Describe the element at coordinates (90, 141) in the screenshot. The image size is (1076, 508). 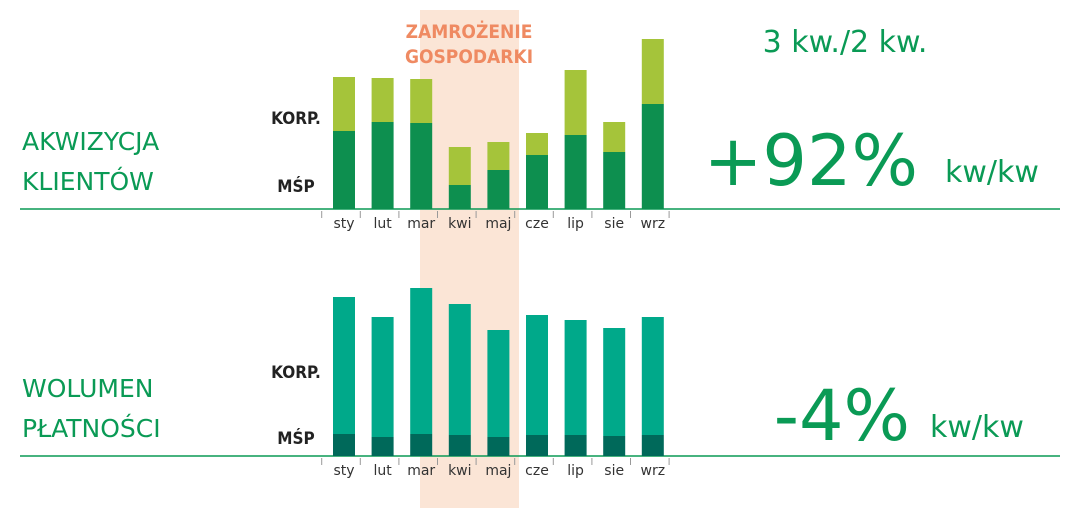
I see `chart-title: AKWIZYCJA` at that location.